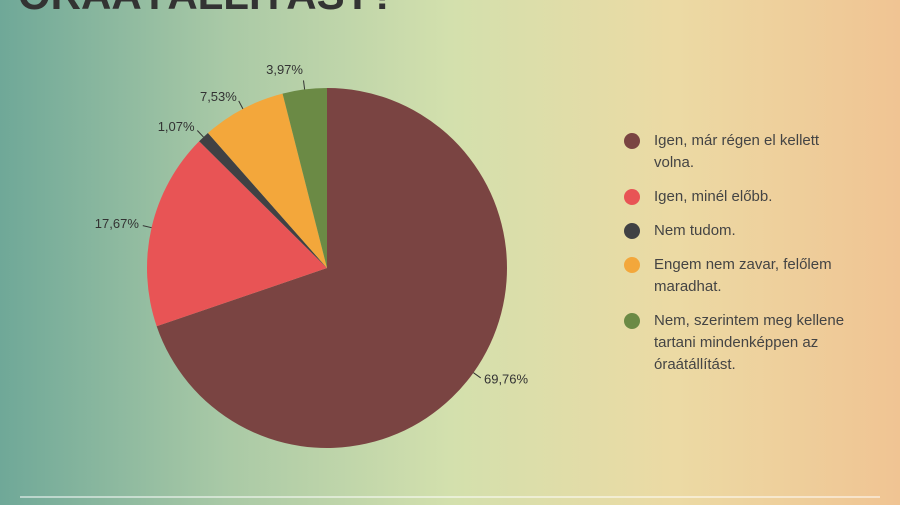  I want to click on data-label: 3,97%, so click(284, 69).